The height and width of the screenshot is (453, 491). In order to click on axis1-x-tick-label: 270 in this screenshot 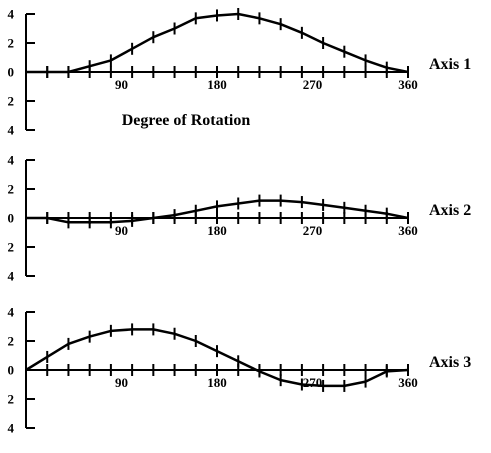, I will do `click(313, 84)`.